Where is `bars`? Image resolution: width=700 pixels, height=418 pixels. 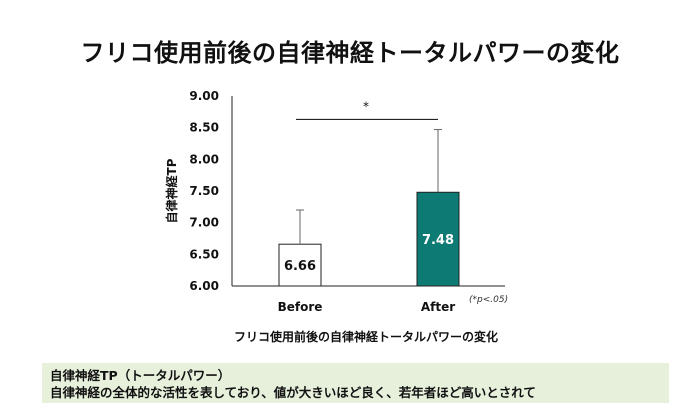 bars is located at coordinates (369, 239).